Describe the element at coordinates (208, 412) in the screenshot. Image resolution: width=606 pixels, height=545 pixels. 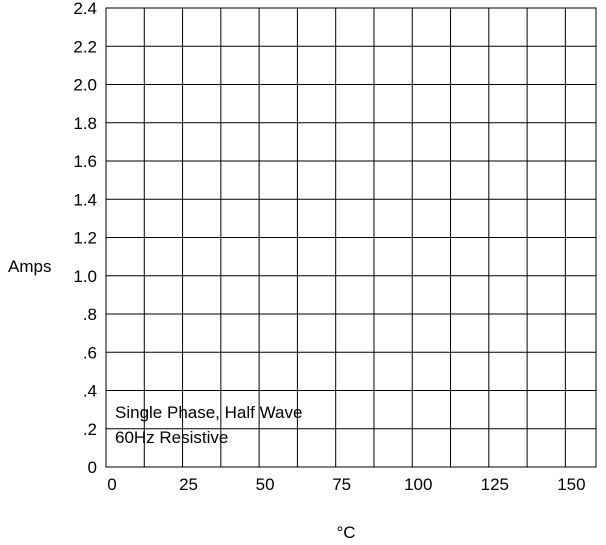
I see `annotation-line-1: Single Phase, Half Wave` at that location.